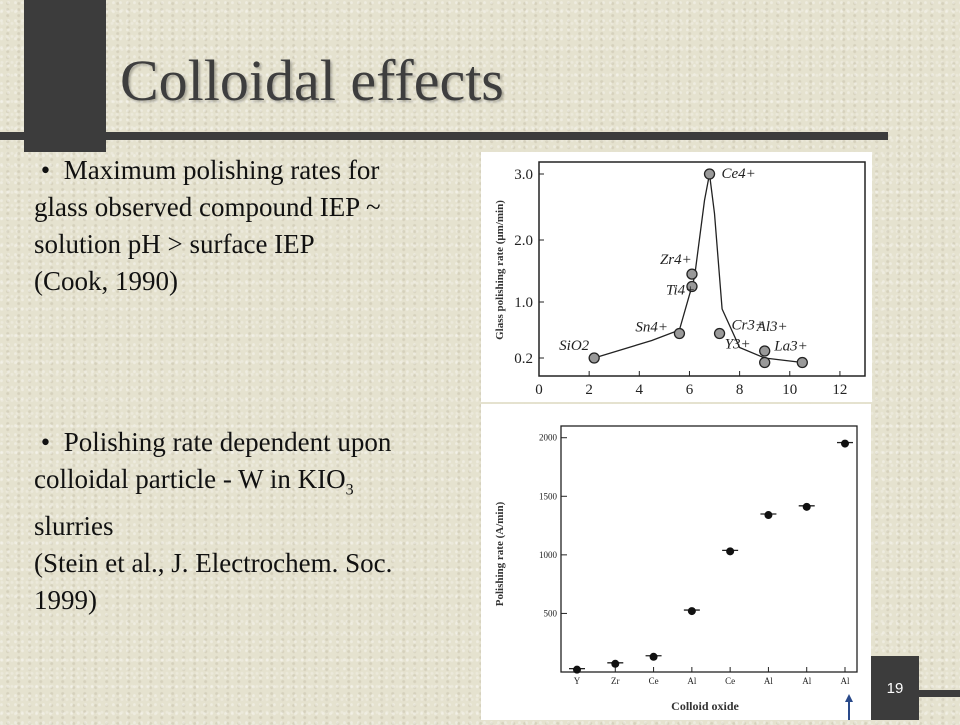  I want to click on y-tick-label: 1.0, so click(523, 303).